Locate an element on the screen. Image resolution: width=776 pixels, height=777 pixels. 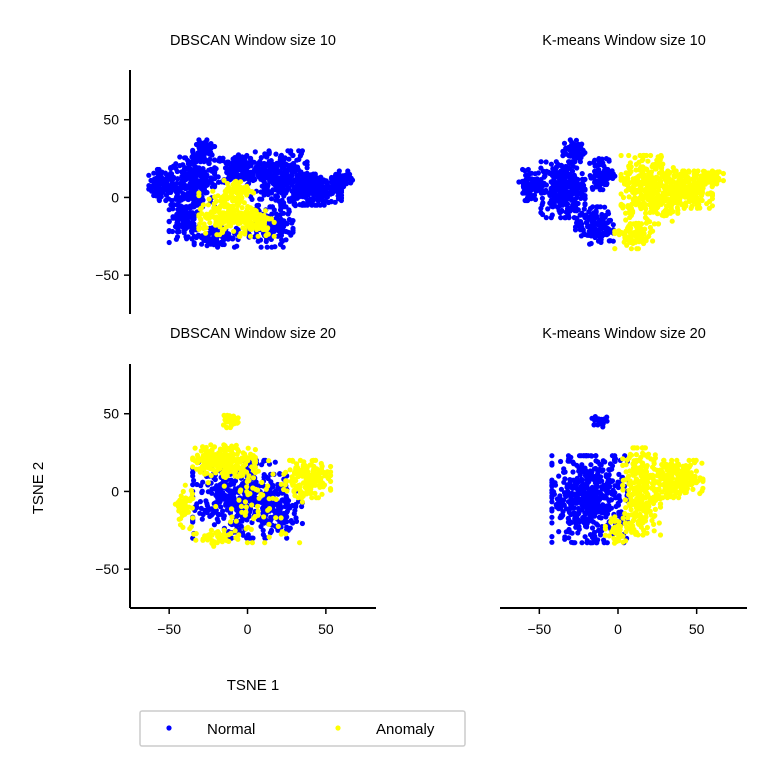
series-anomaly is located at coordinates (236, 208).